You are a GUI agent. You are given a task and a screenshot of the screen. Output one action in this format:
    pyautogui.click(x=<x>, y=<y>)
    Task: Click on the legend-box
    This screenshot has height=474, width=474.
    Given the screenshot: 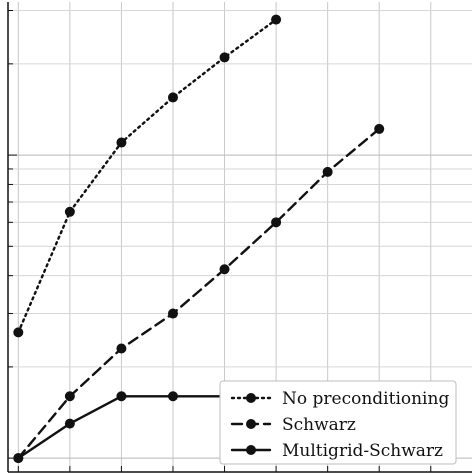 What is the action you would take?
    pyautogui.click(x=338, y=422)
    